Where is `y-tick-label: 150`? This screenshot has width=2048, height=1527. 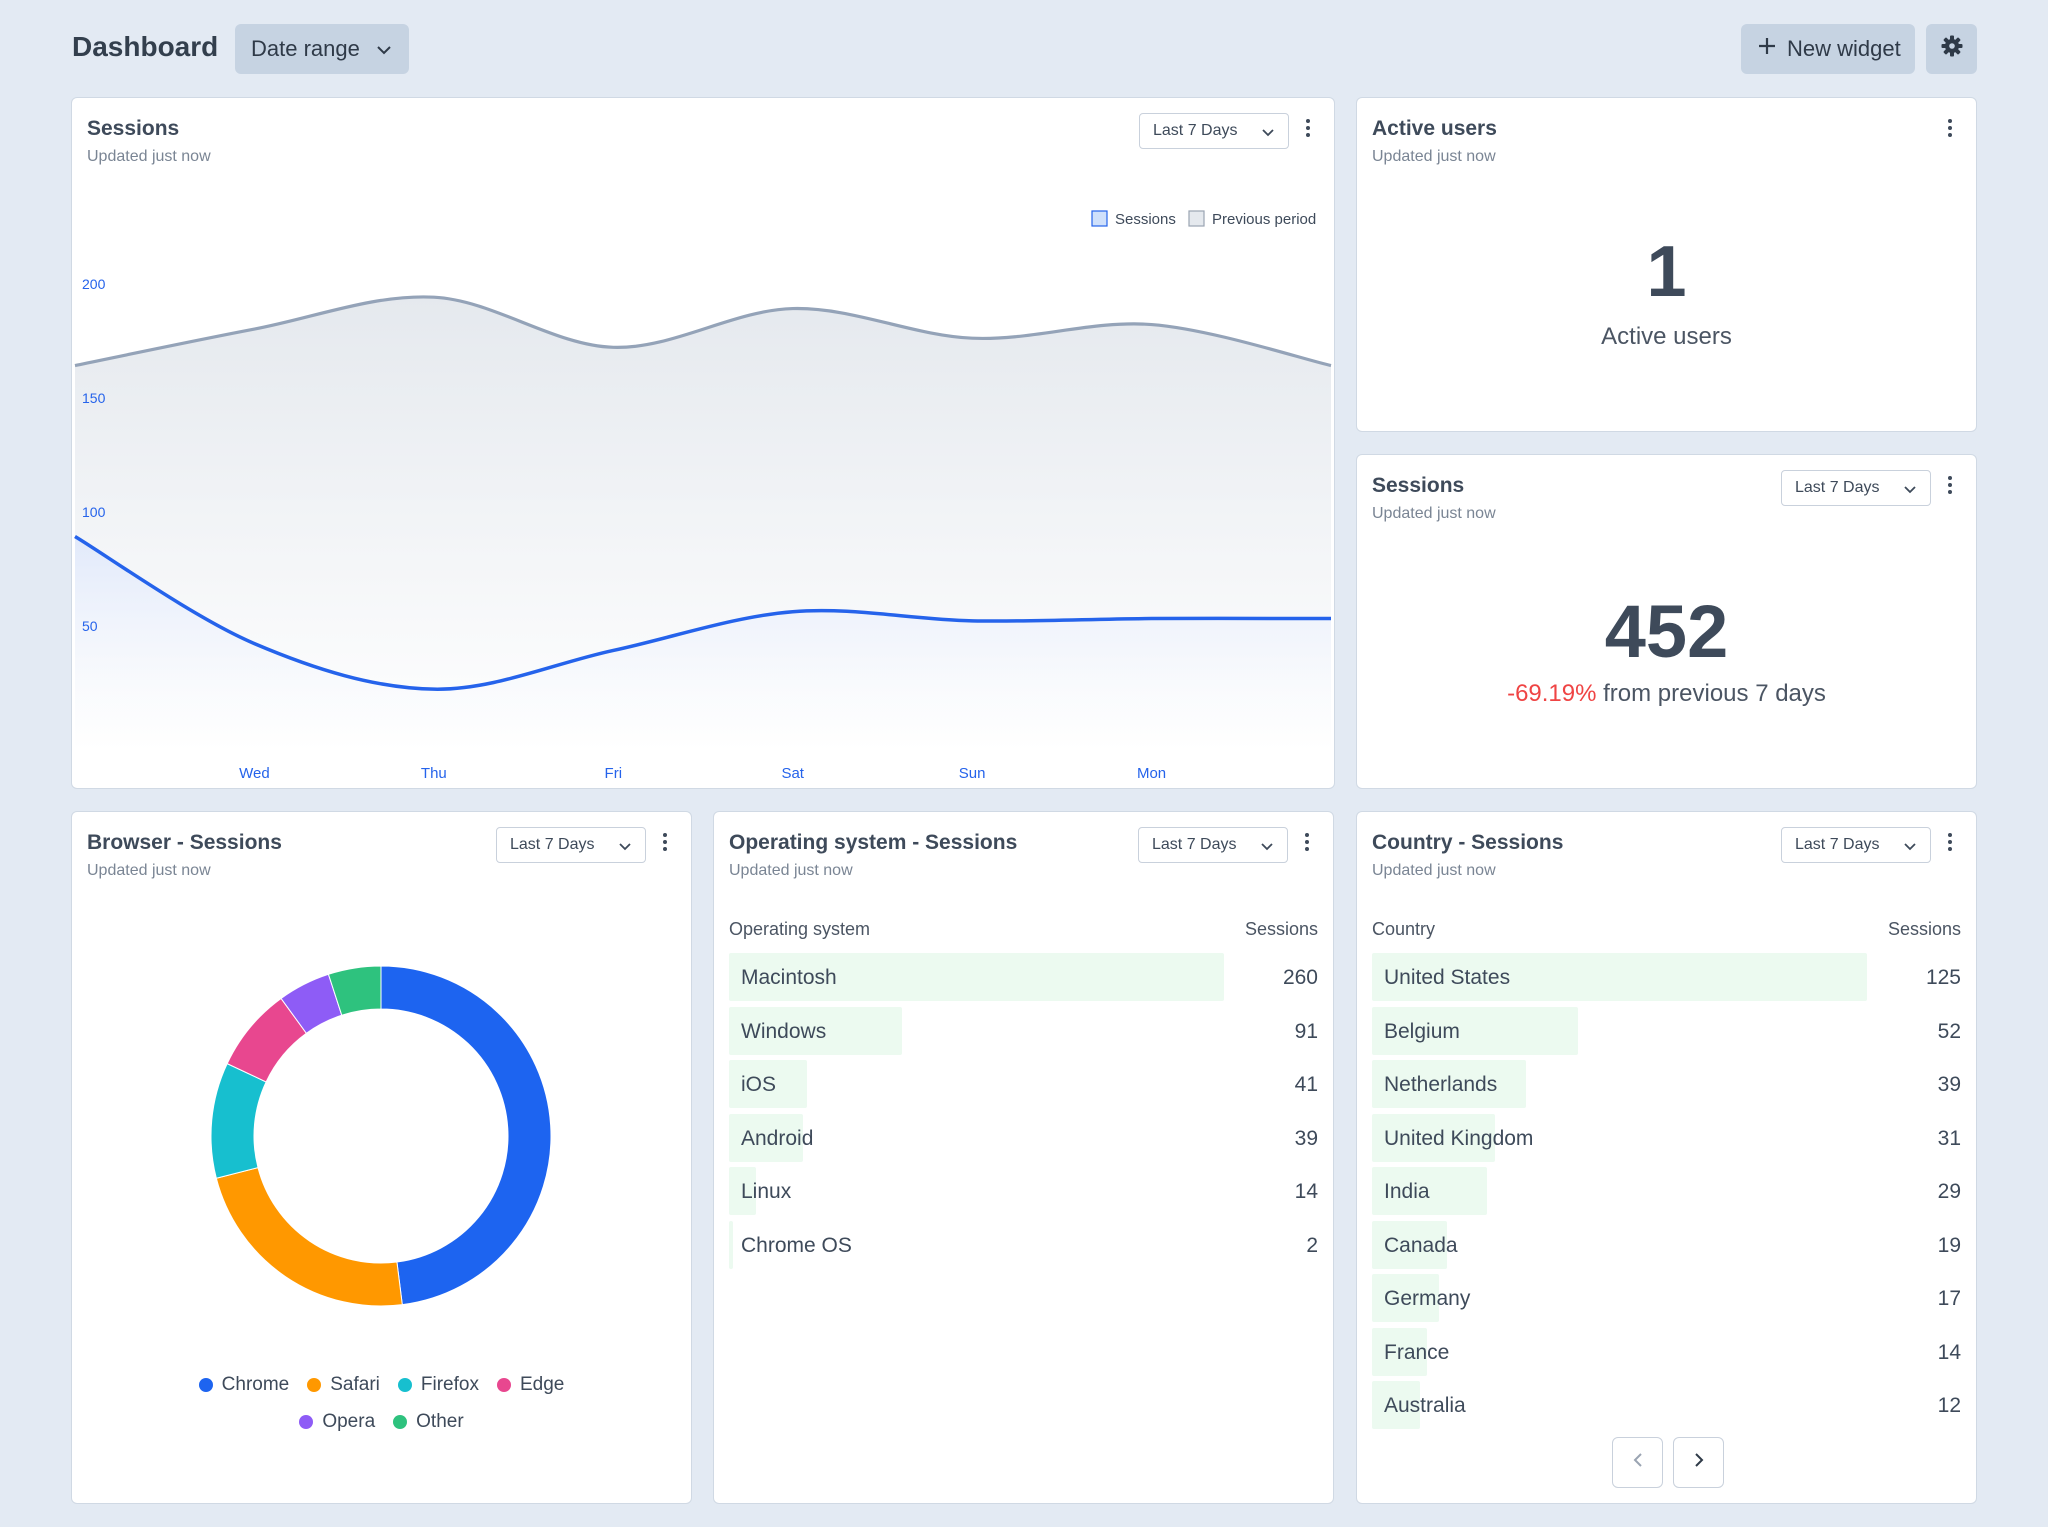
y-tick-label: 150 is located at coordinates (94, 398).